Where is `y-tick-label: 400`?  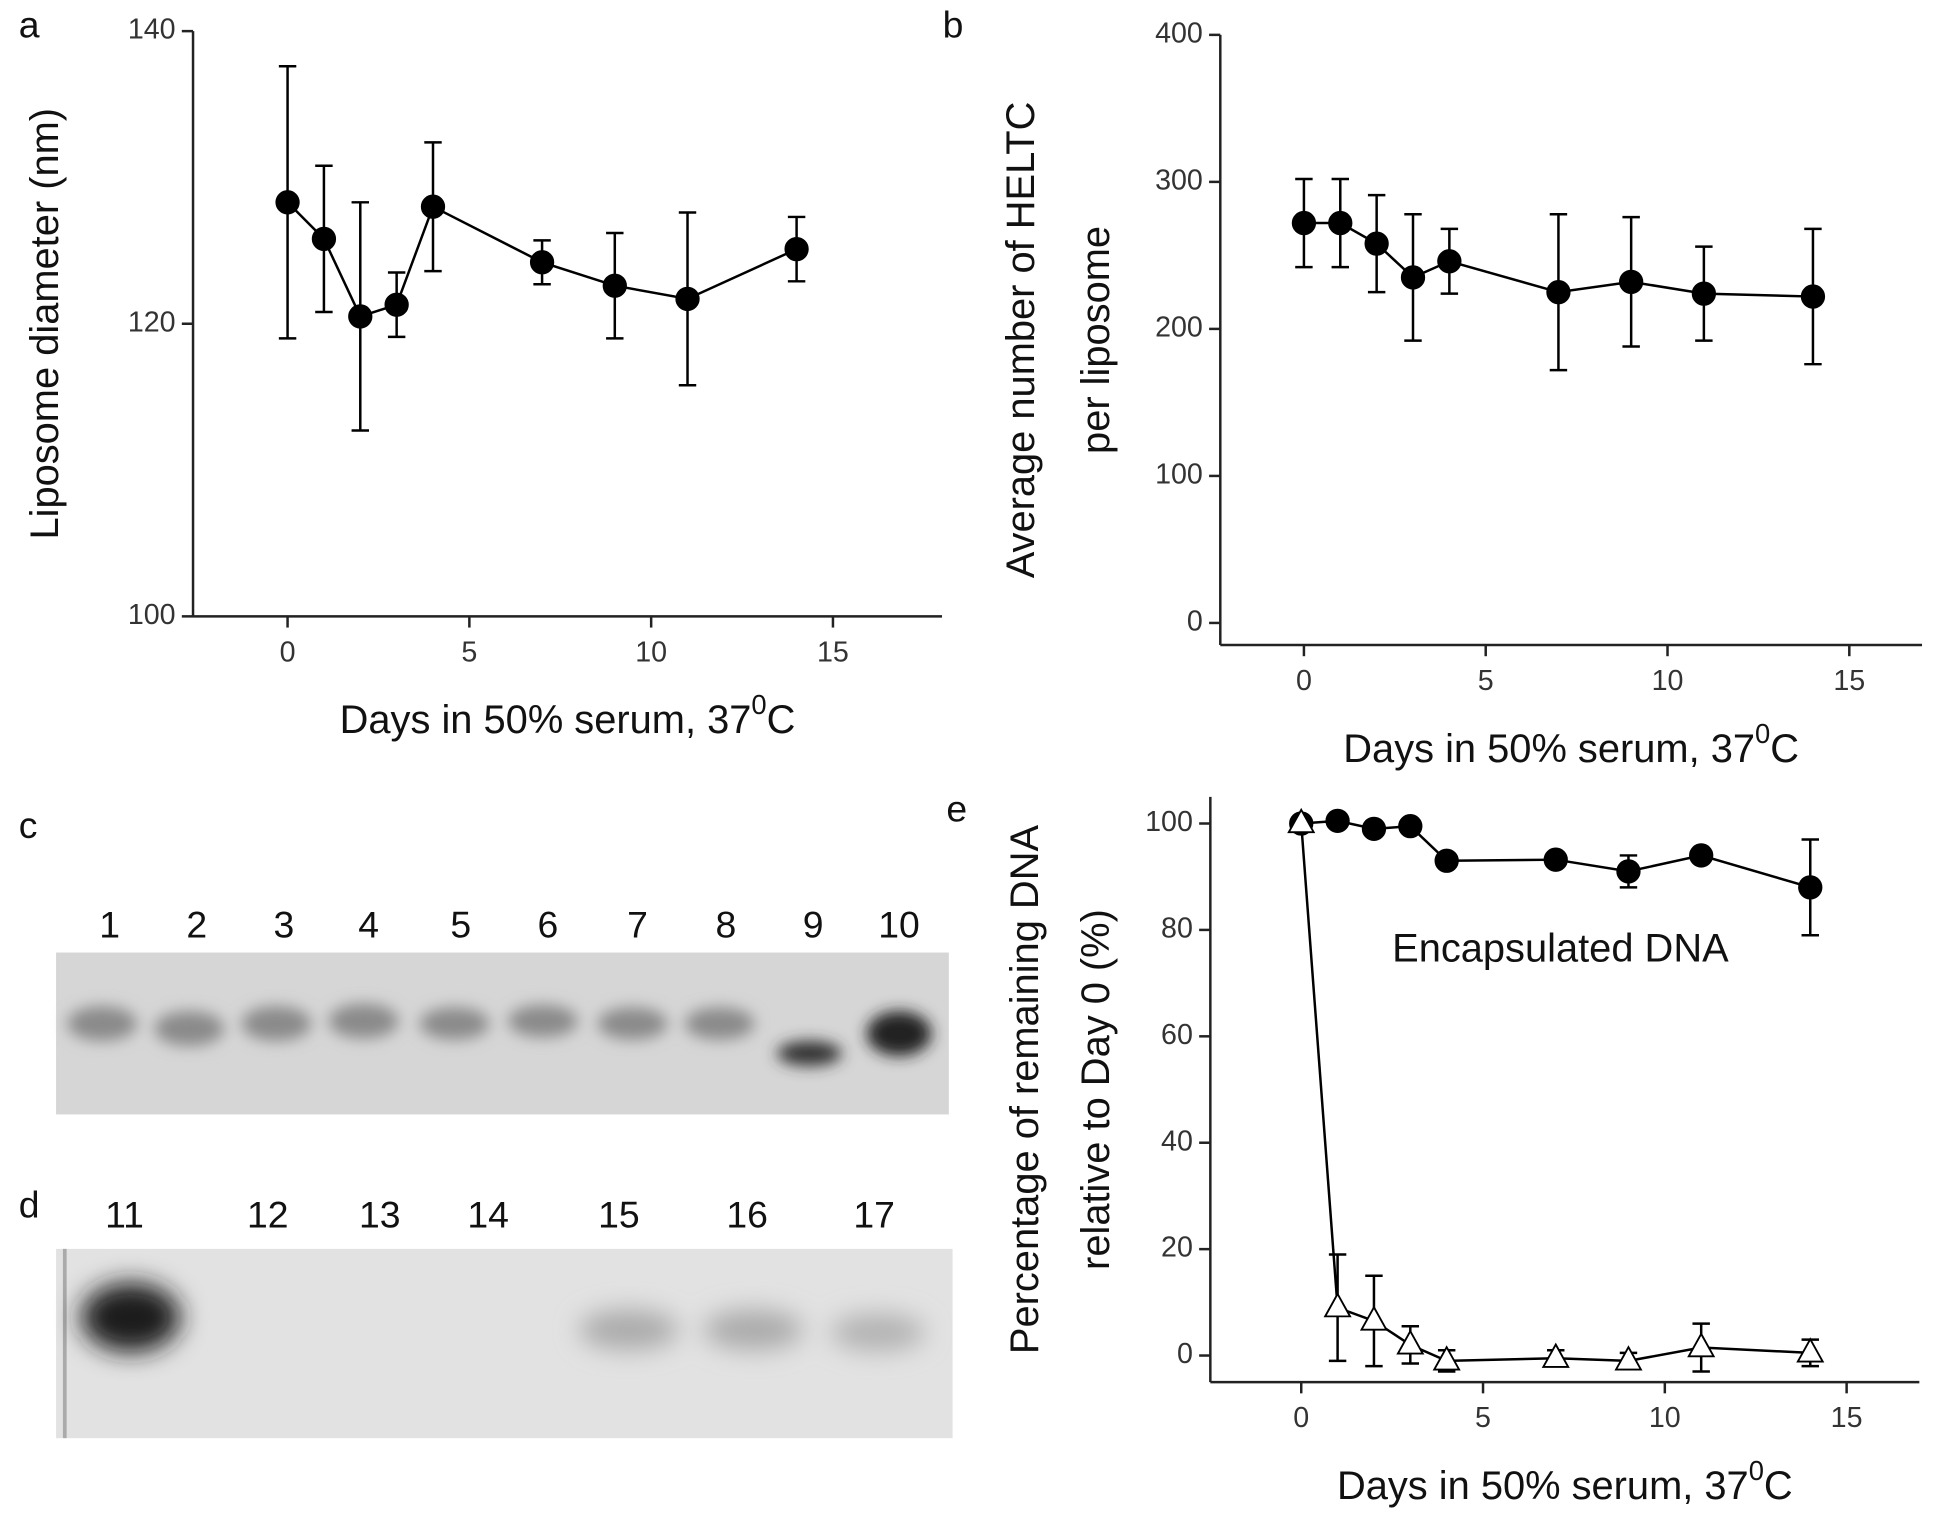
y-tick-label: 400 is located at coordinates (1179, 33).